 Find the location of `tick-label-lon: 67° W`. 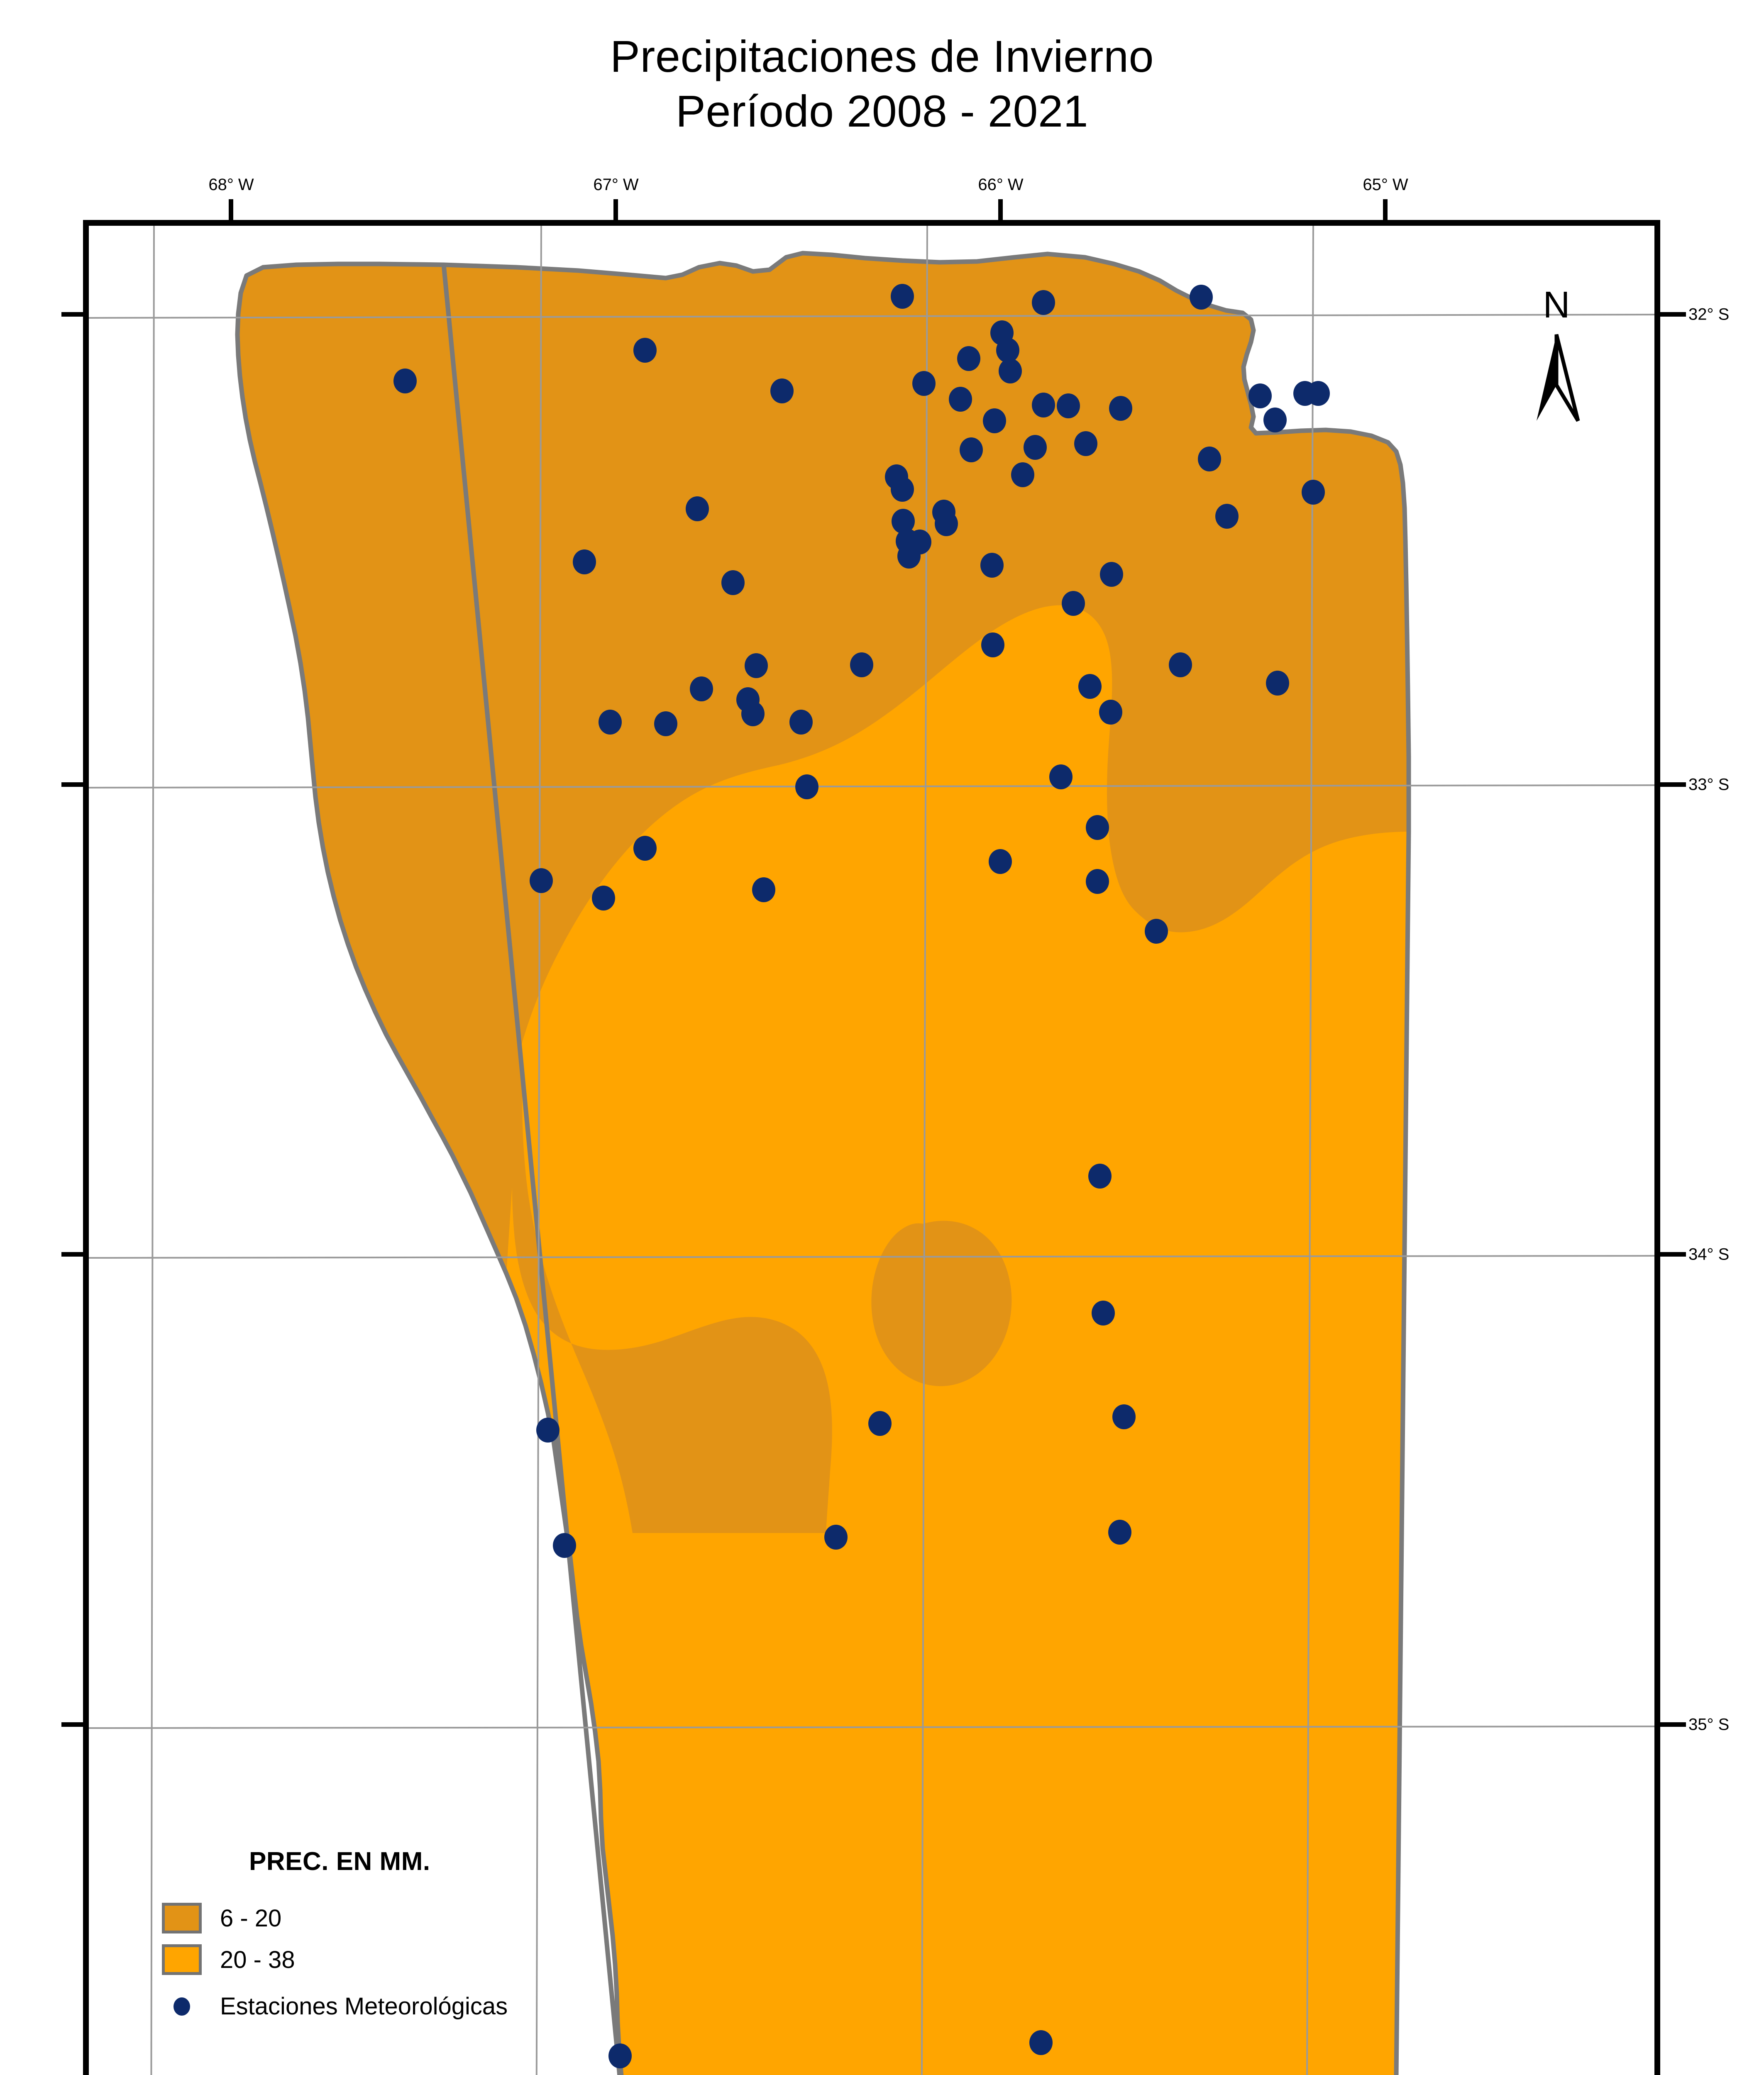

tick-label-lon: 67° W is located at coordinates (616, 185).